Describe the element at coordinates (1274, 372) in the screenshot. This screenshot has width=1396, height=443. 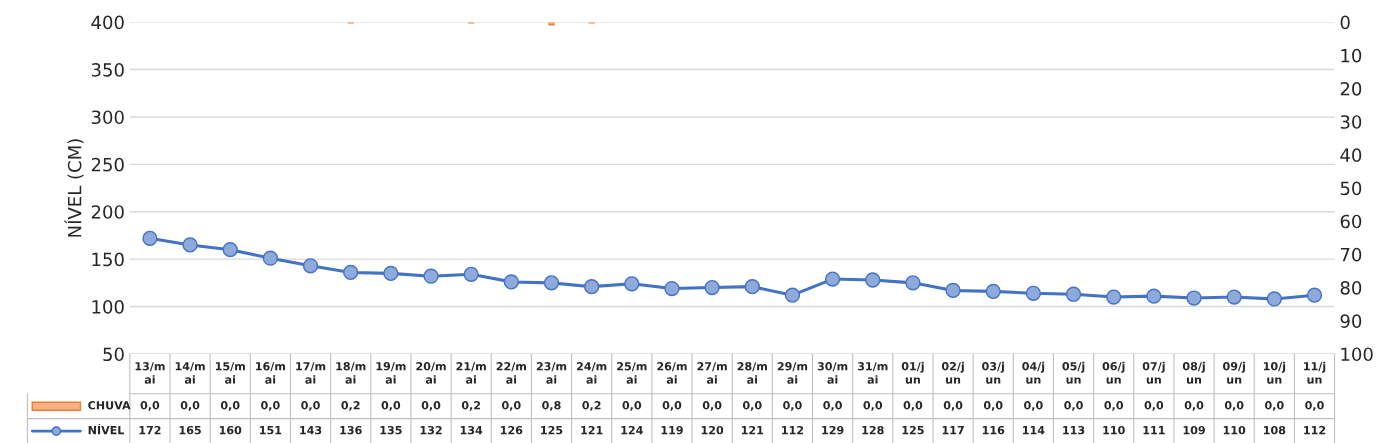
I see `x-tick-label: 10/jun` at that location.